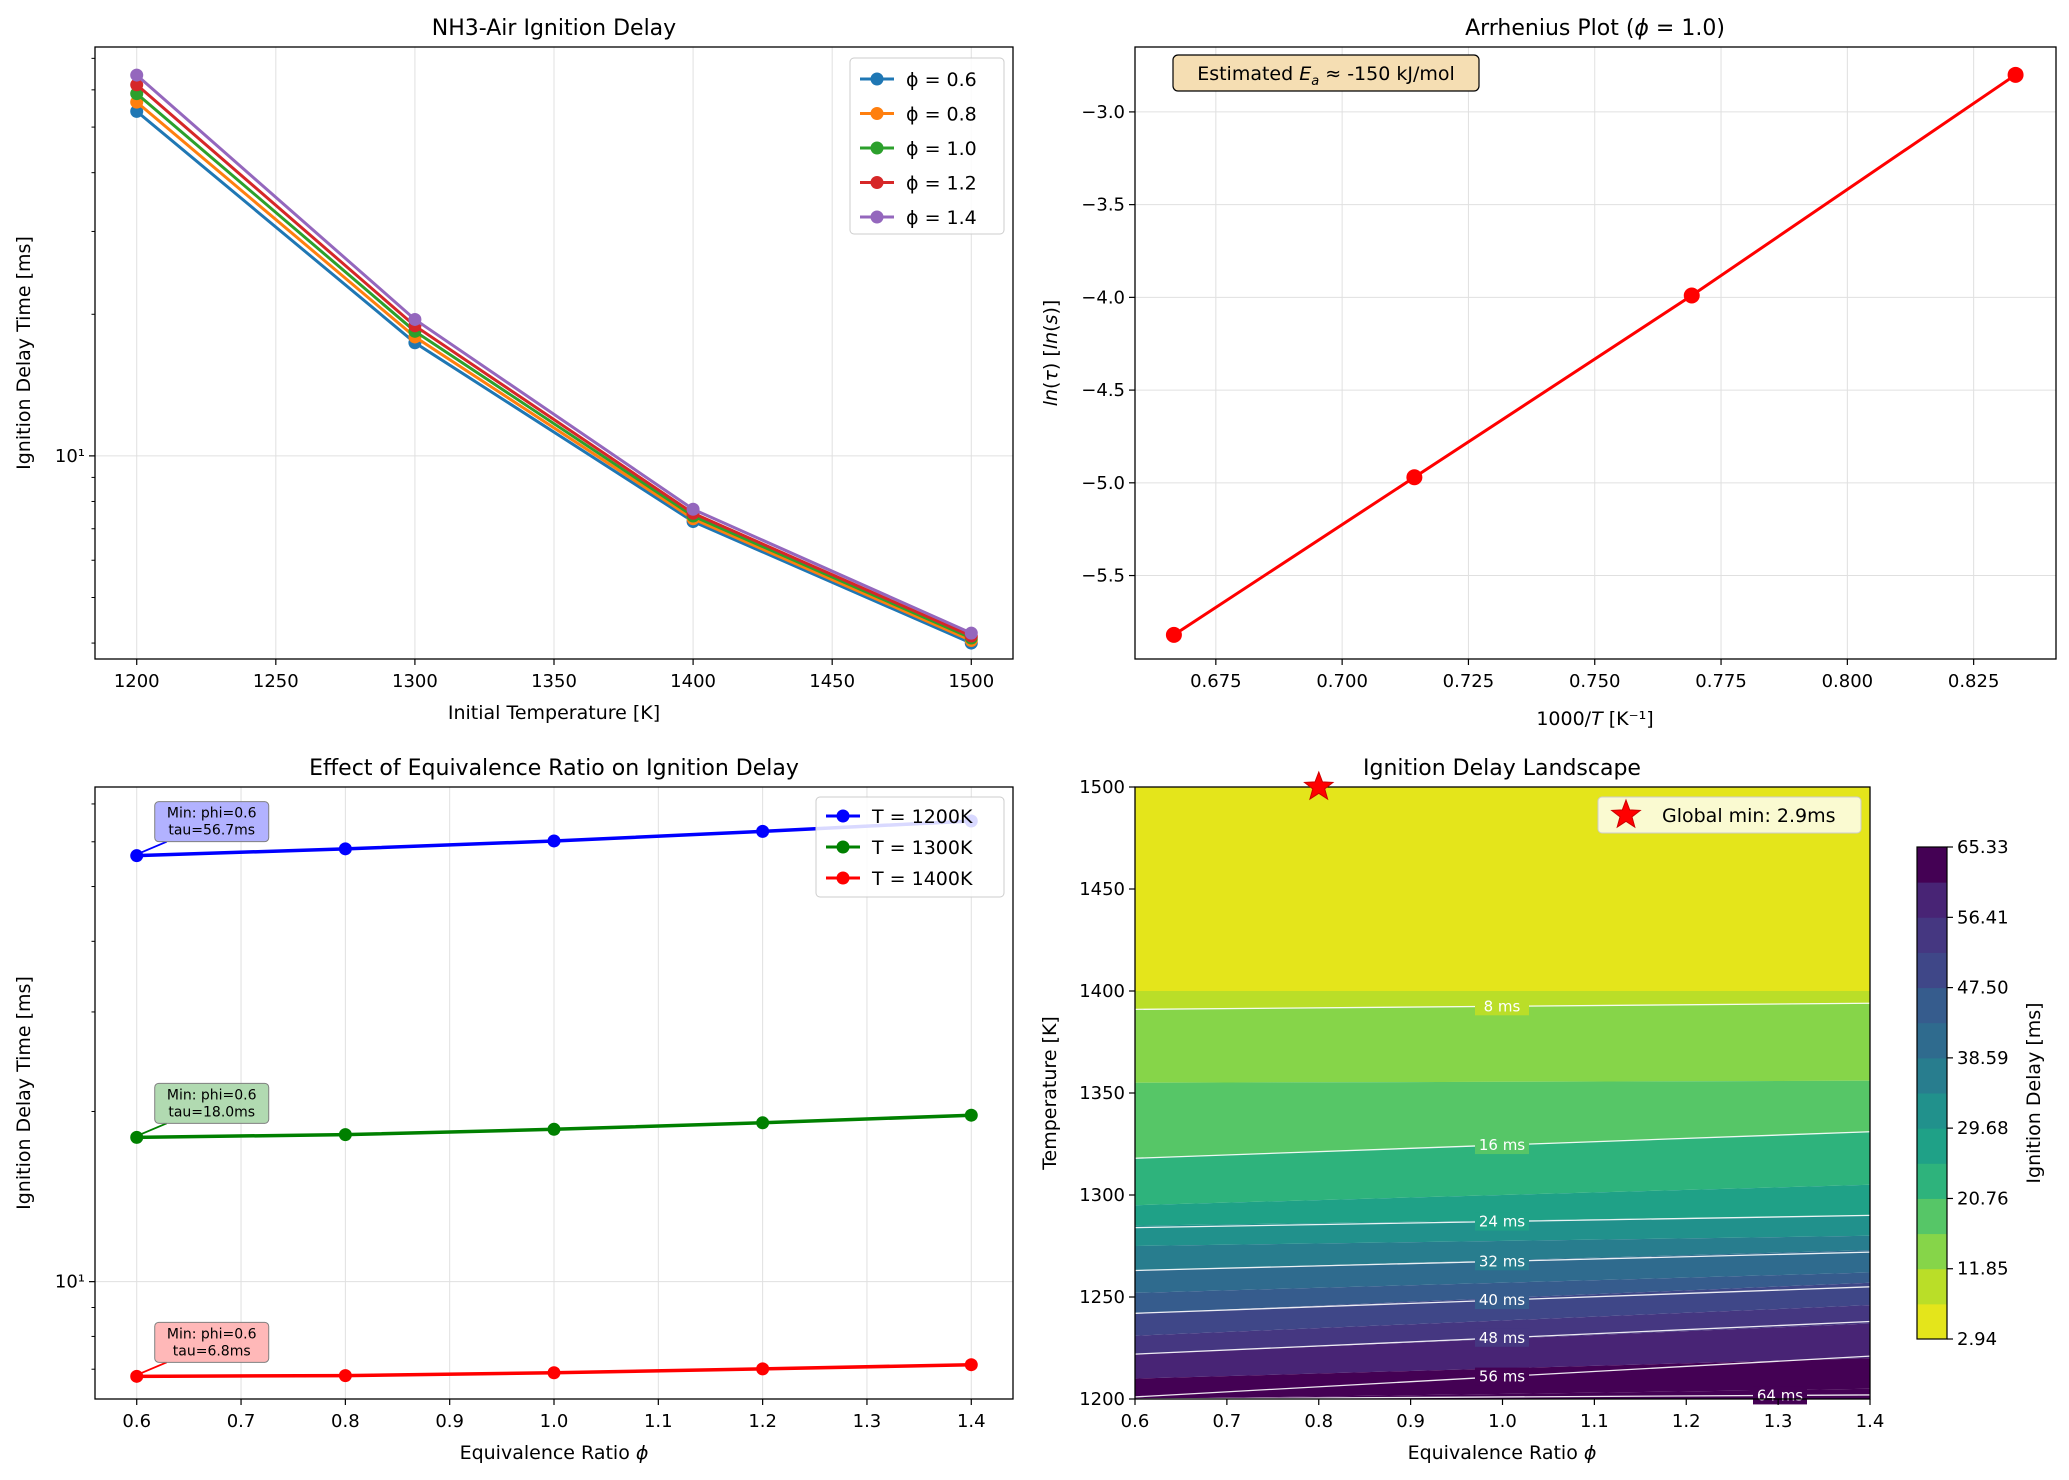  What do you see at coordinates (1983, 1198) in the screenshot?
I see `colorbar-tick-label: 20.76` at bounding box center [1983, 1198].